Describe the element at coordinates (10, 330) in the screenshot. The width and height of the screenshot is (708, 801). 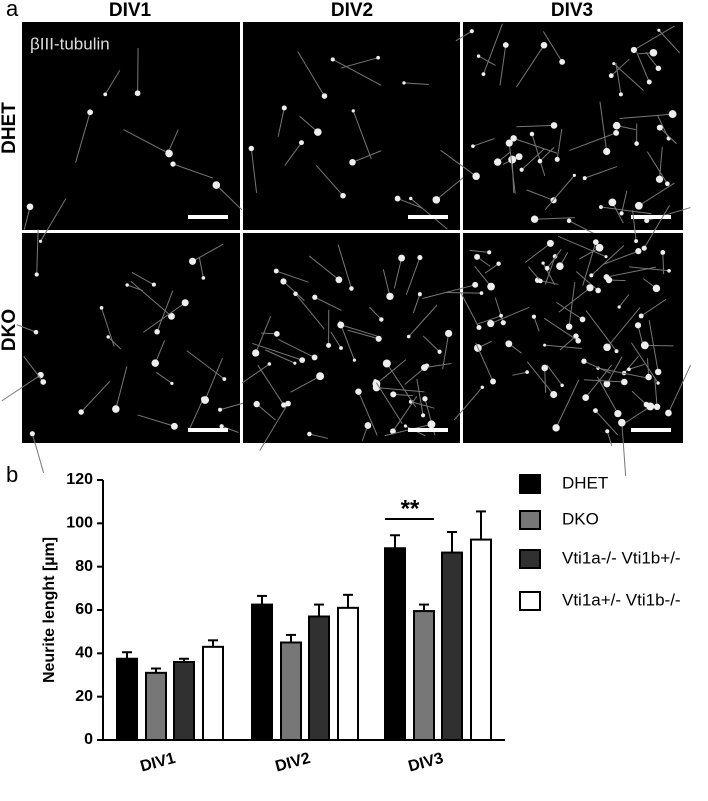
I see `row-header: DKO` at that location.